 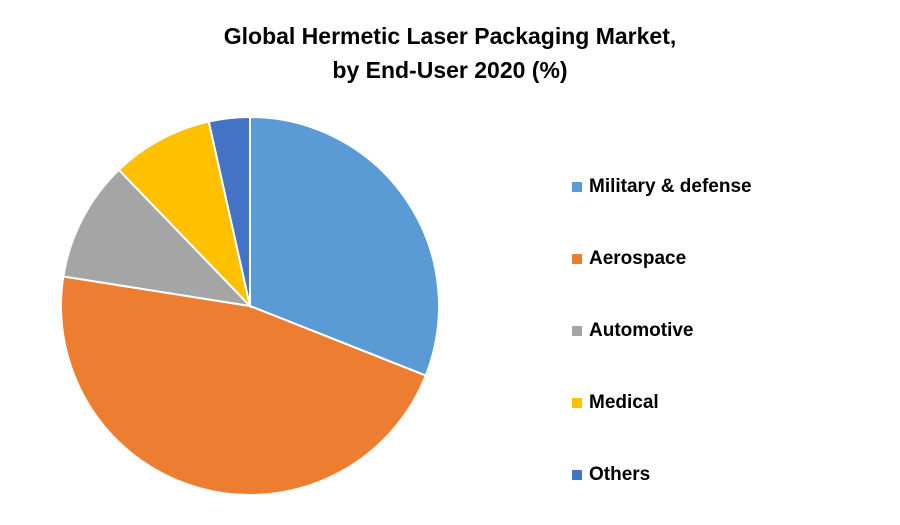 What do you see at coordinates (641, 330) in the screenshot?
I see `legend-label: Automotive` at bounding box center [641, 330].